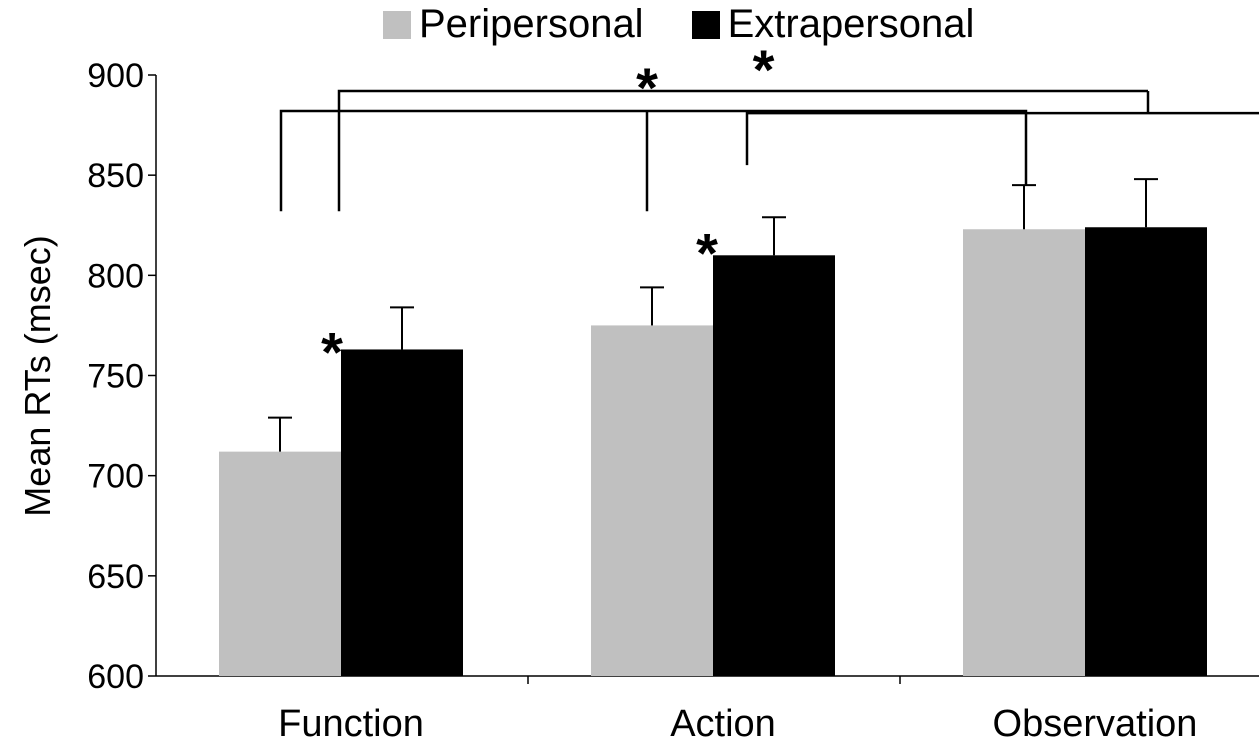 Image resolution: width=1259 pixels, height=738 pixels. What do you see at coordinates (774, 466) in the screenshot?
I see `bar-extrapersonal-action` at bounding box center [774, 466].